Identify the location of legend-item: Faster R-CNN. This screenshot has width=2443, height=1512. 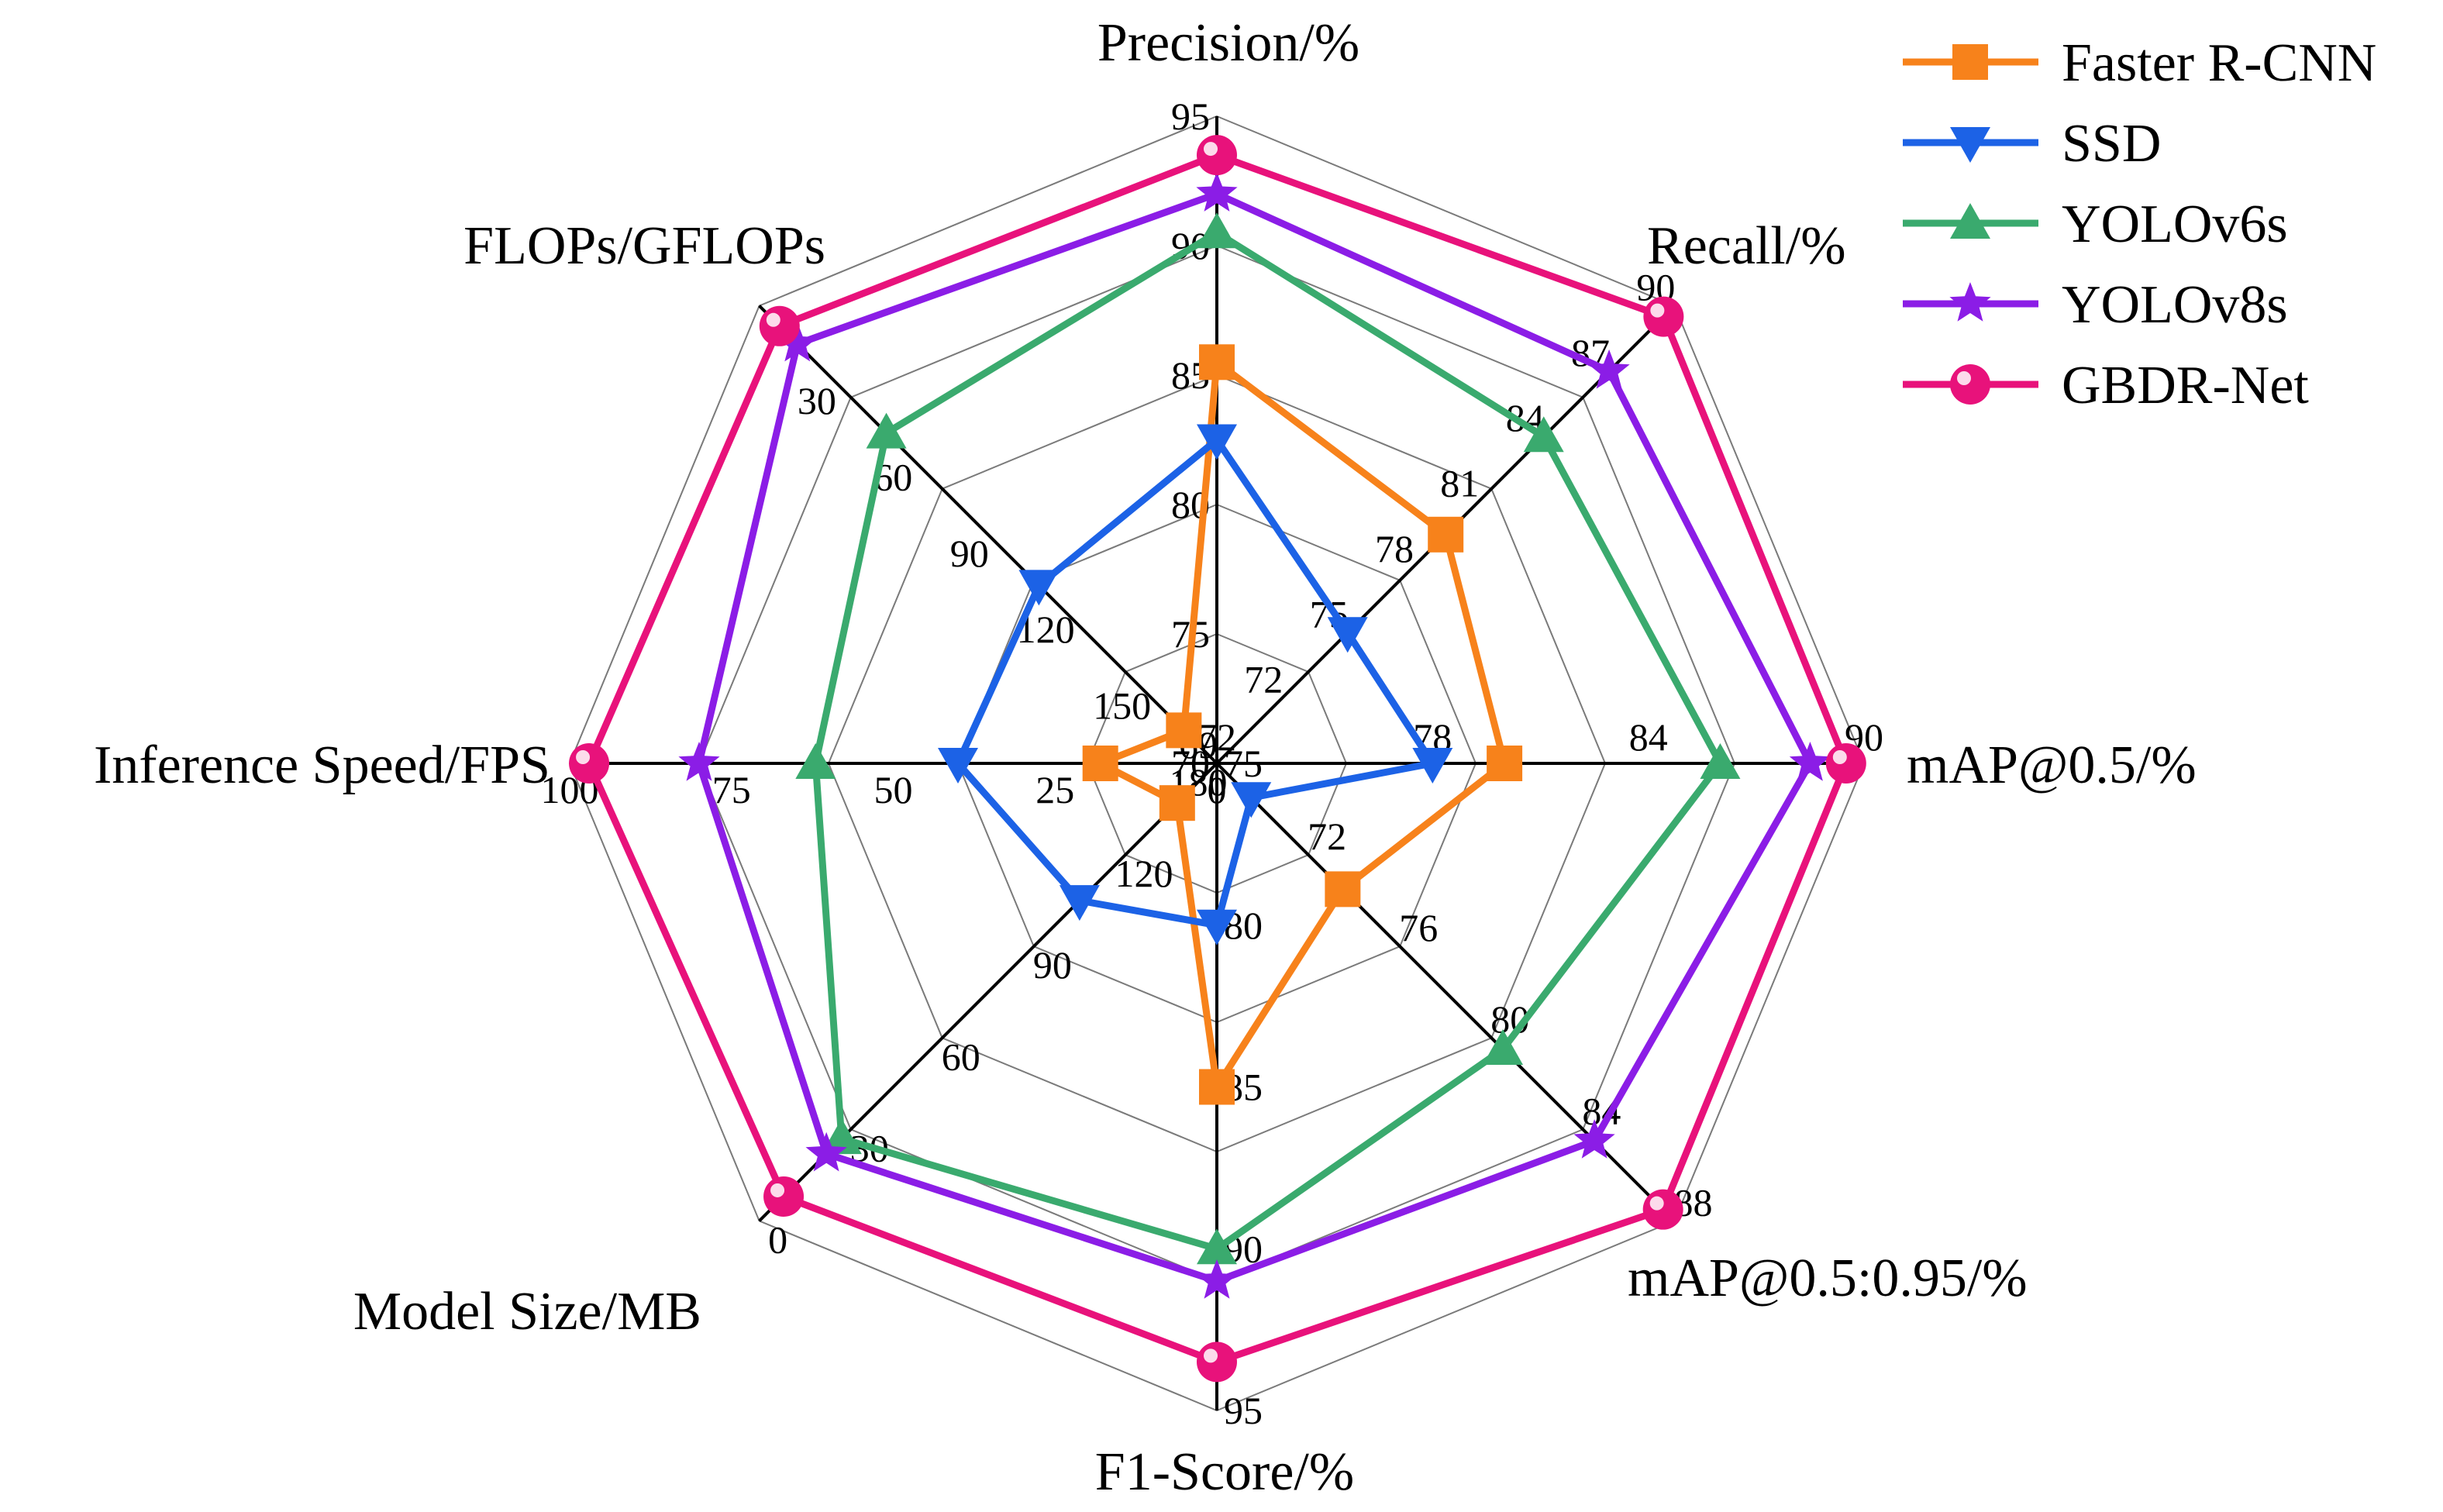
(2139, 63).